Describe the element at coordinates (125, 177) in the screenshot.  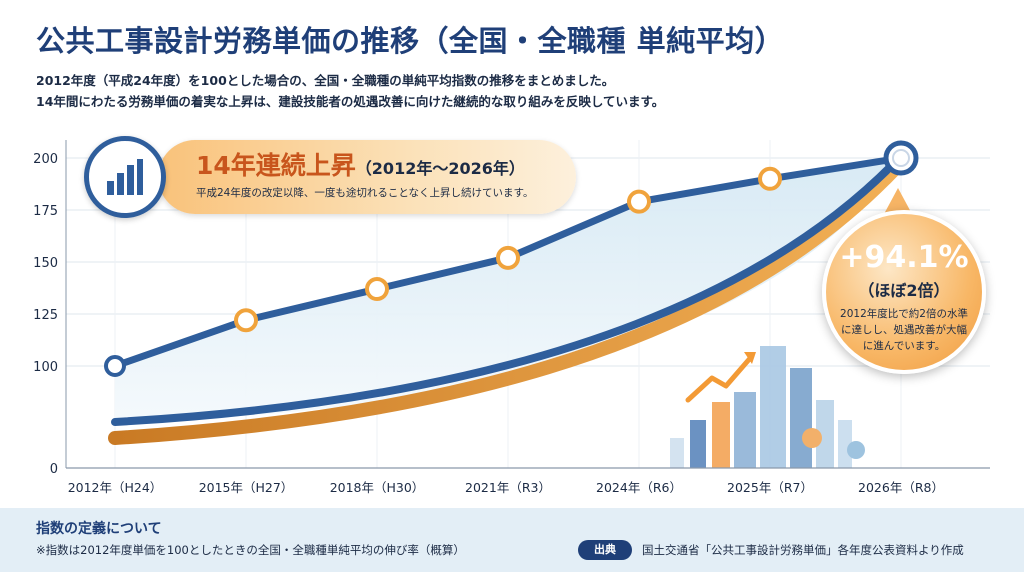
I see `bar-chart-icon` at that location.